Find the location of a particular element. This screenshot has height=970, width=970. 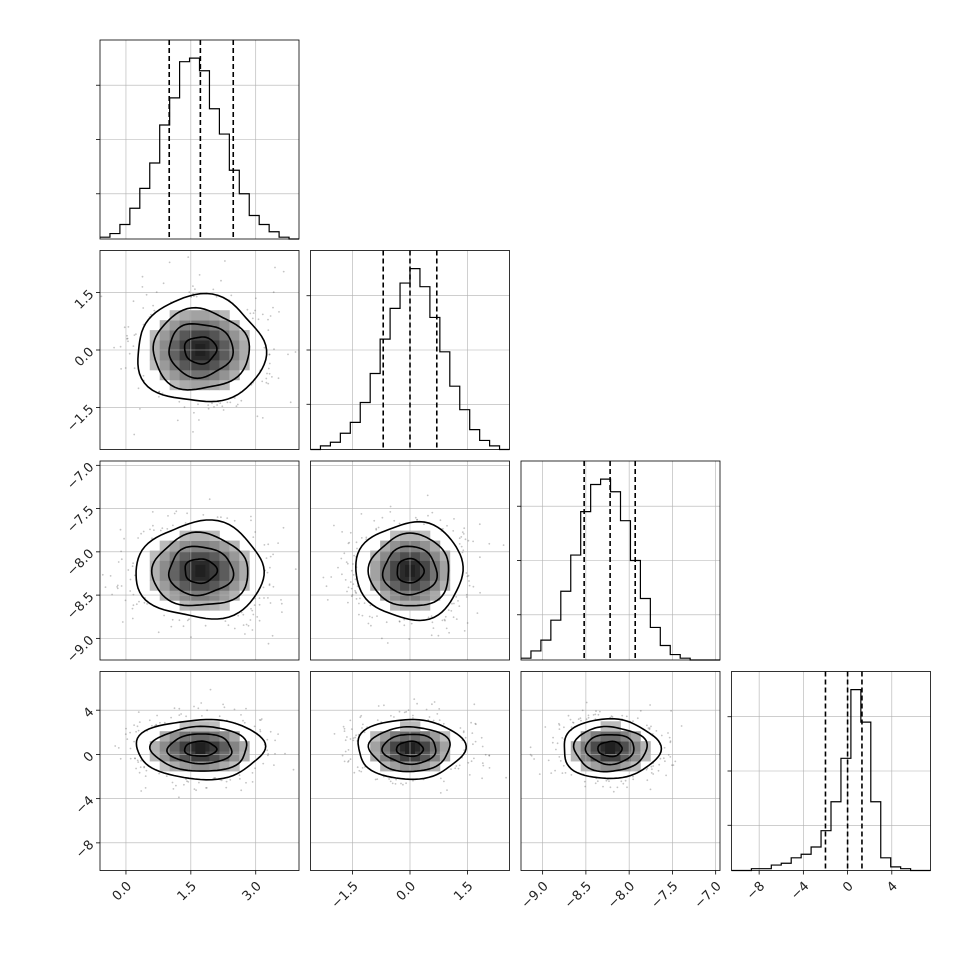

x-tick-label: 0.0 is located at coordinates (122, 891).